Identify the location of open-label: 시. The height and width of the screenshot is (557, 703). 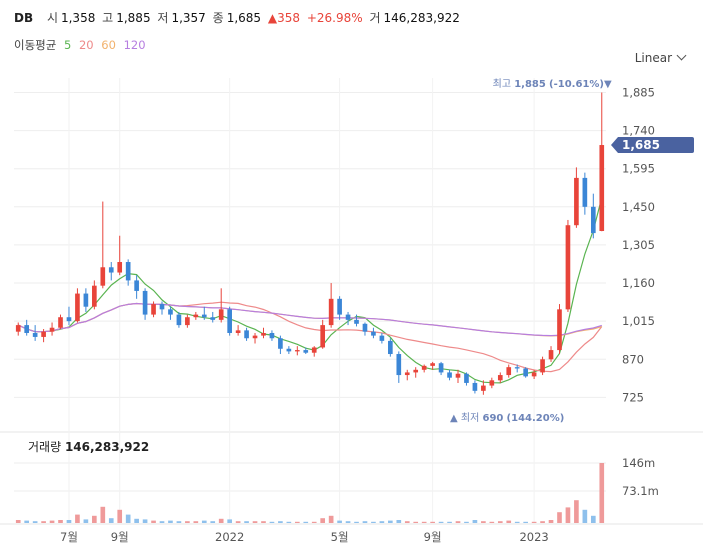
(52, 18).